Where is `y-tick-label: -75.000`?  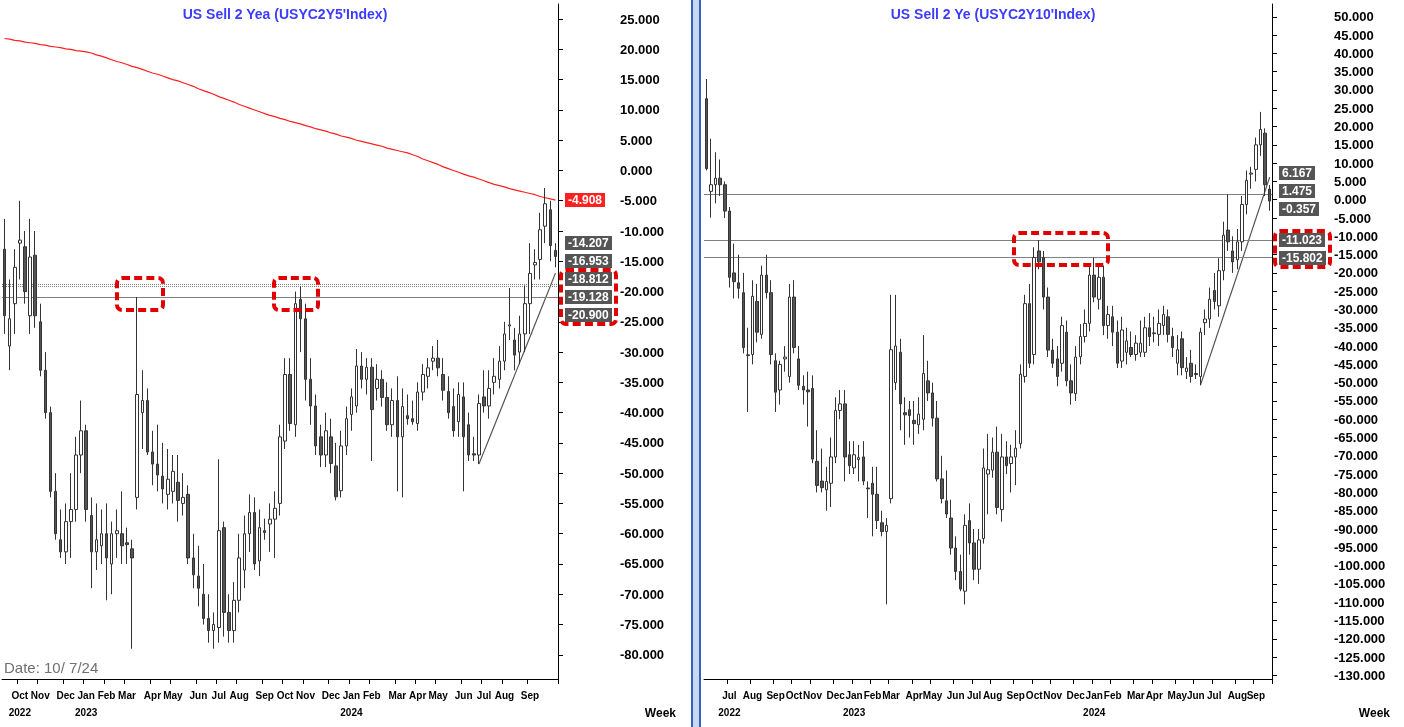 y-tick-label: -75.000 is located at coordinates (1356, 474).